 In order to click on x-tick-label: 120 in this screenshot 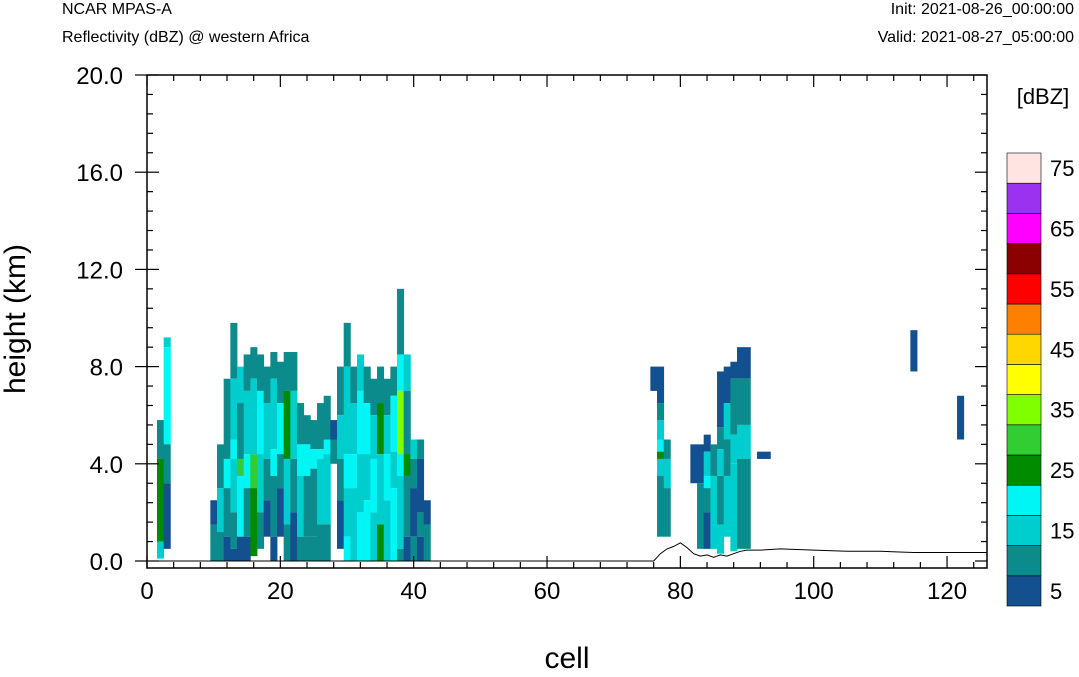, I will do `click(947, 591)`.